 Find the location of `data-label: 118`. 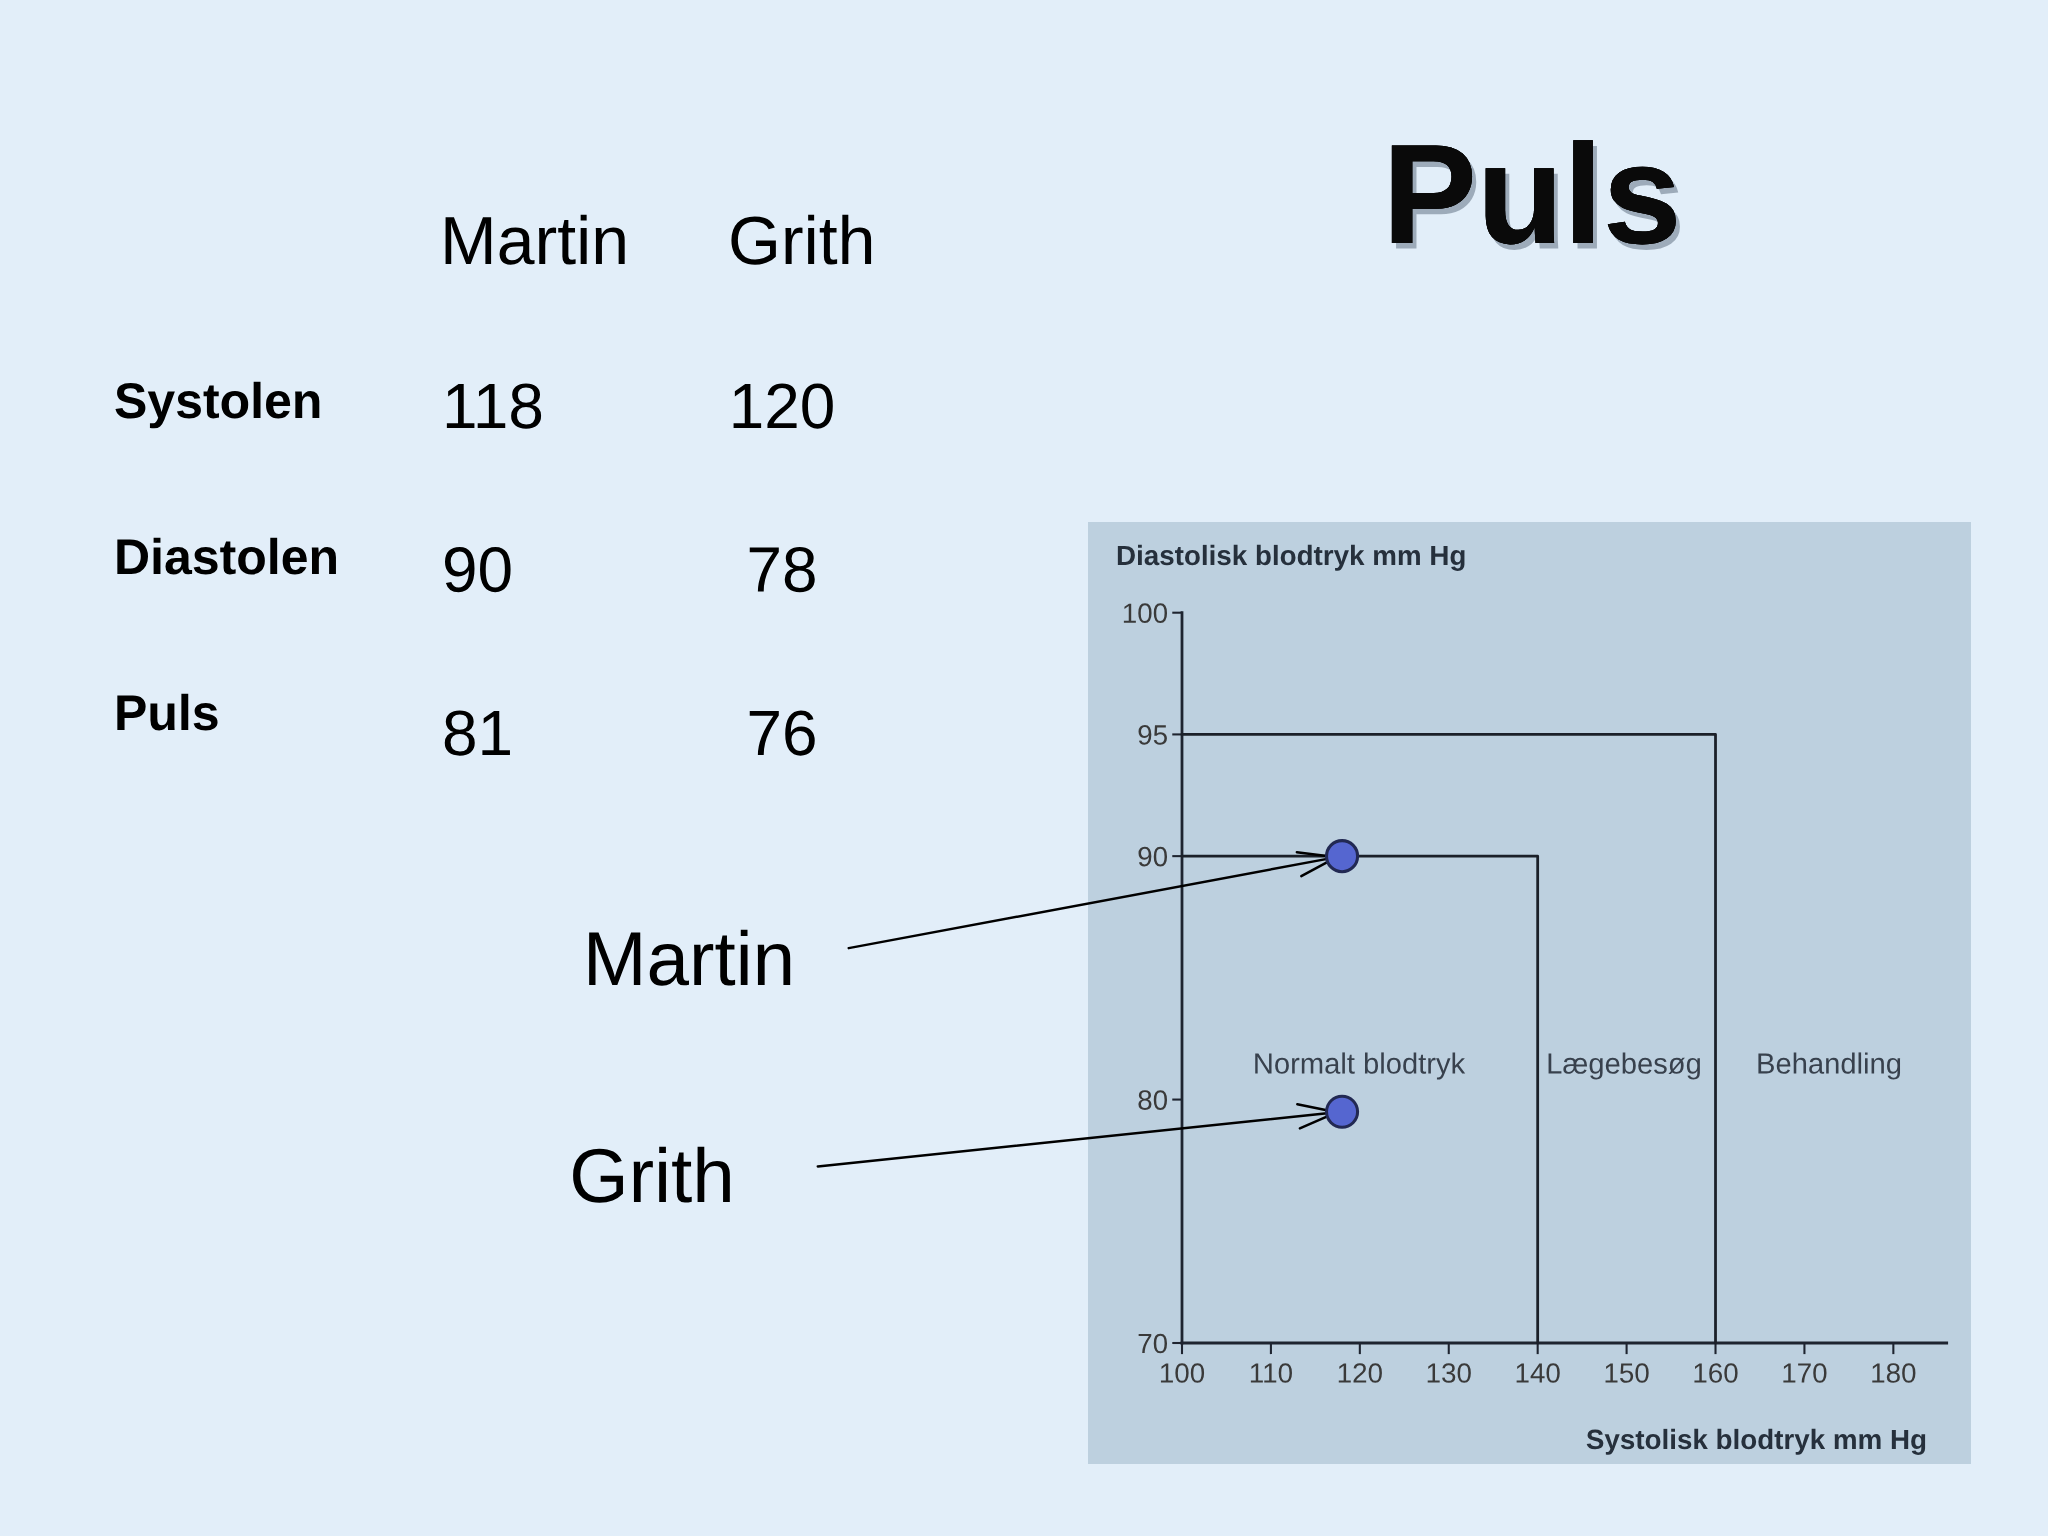

data-label: 118 is located at coordinates (494, 406).